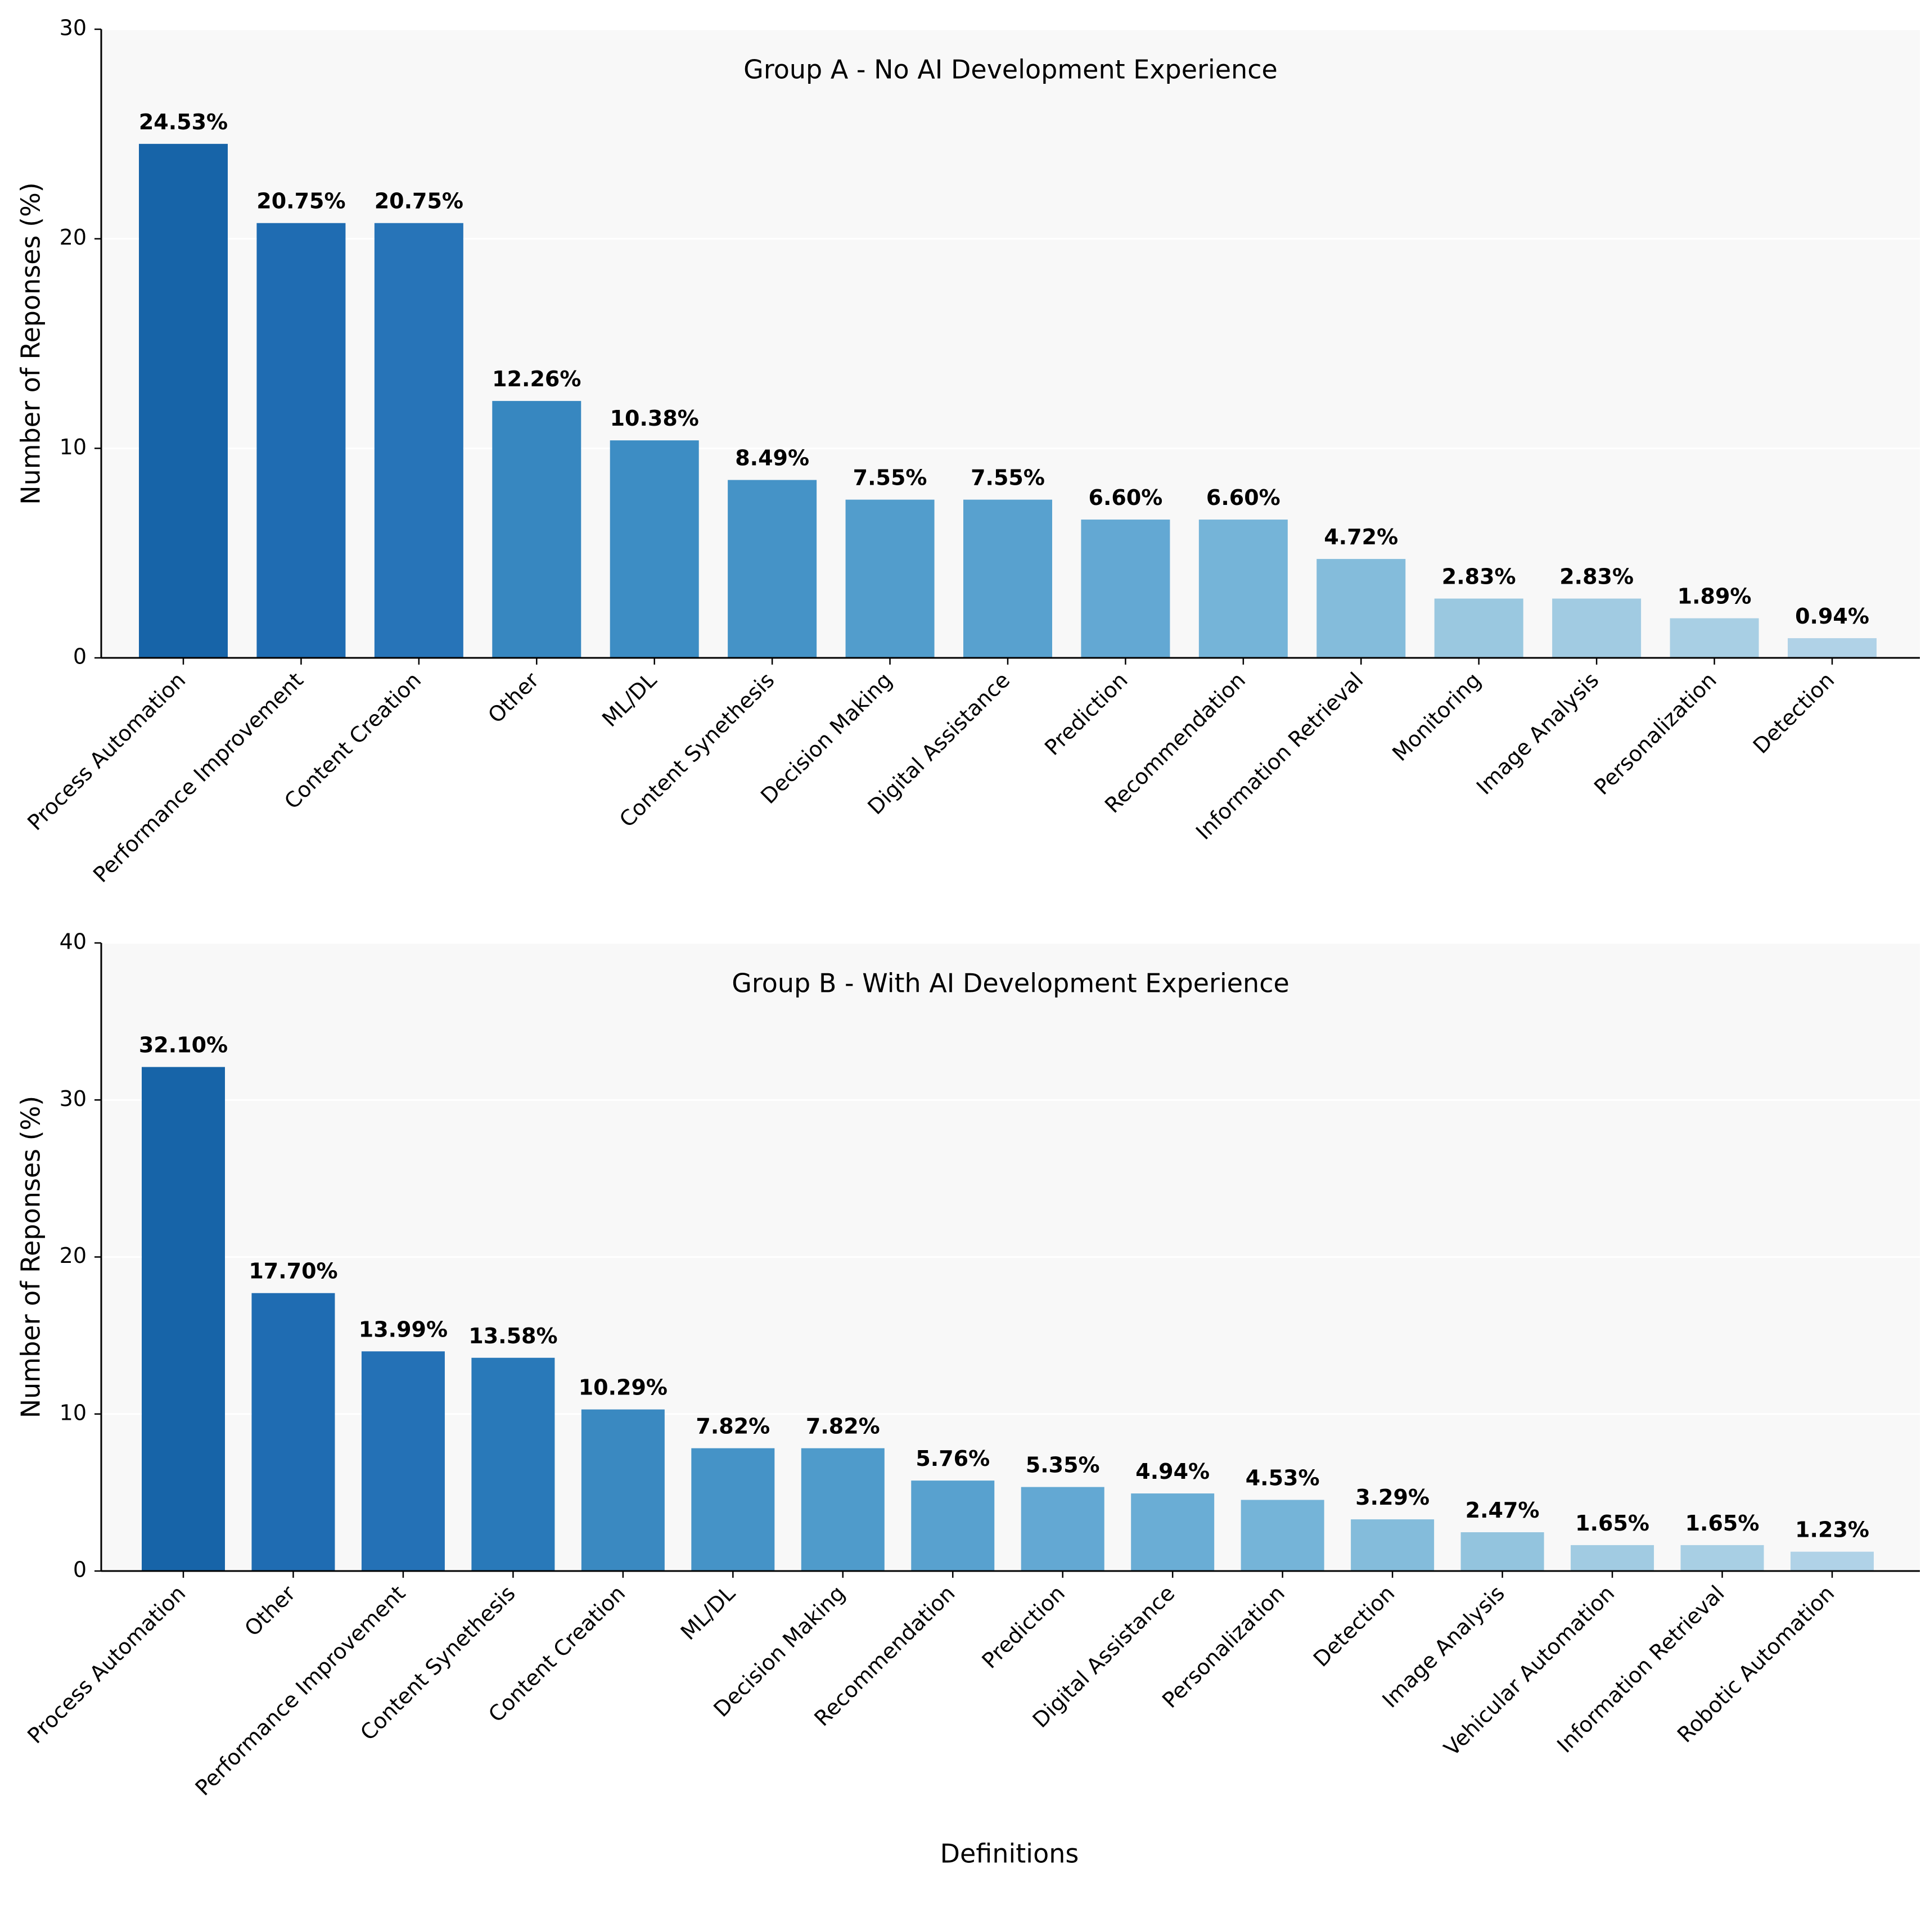  Describe the element at coordinates (73, 941) in the screenshot. I see `chart-1-y-tick-label: 40` at that location.